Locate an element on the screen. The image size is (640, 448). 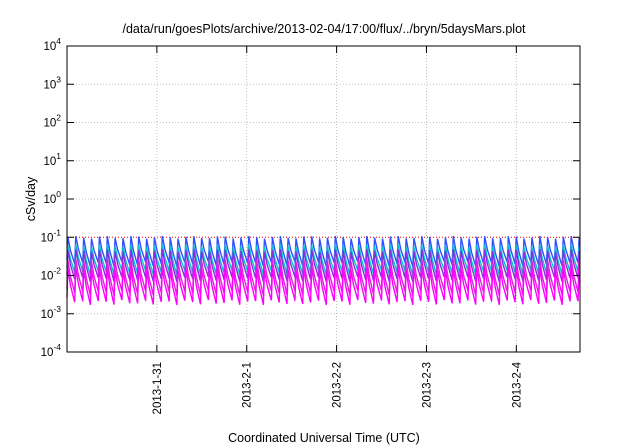
y-axis-label: cSv/day is located at coordinates (31, 198).